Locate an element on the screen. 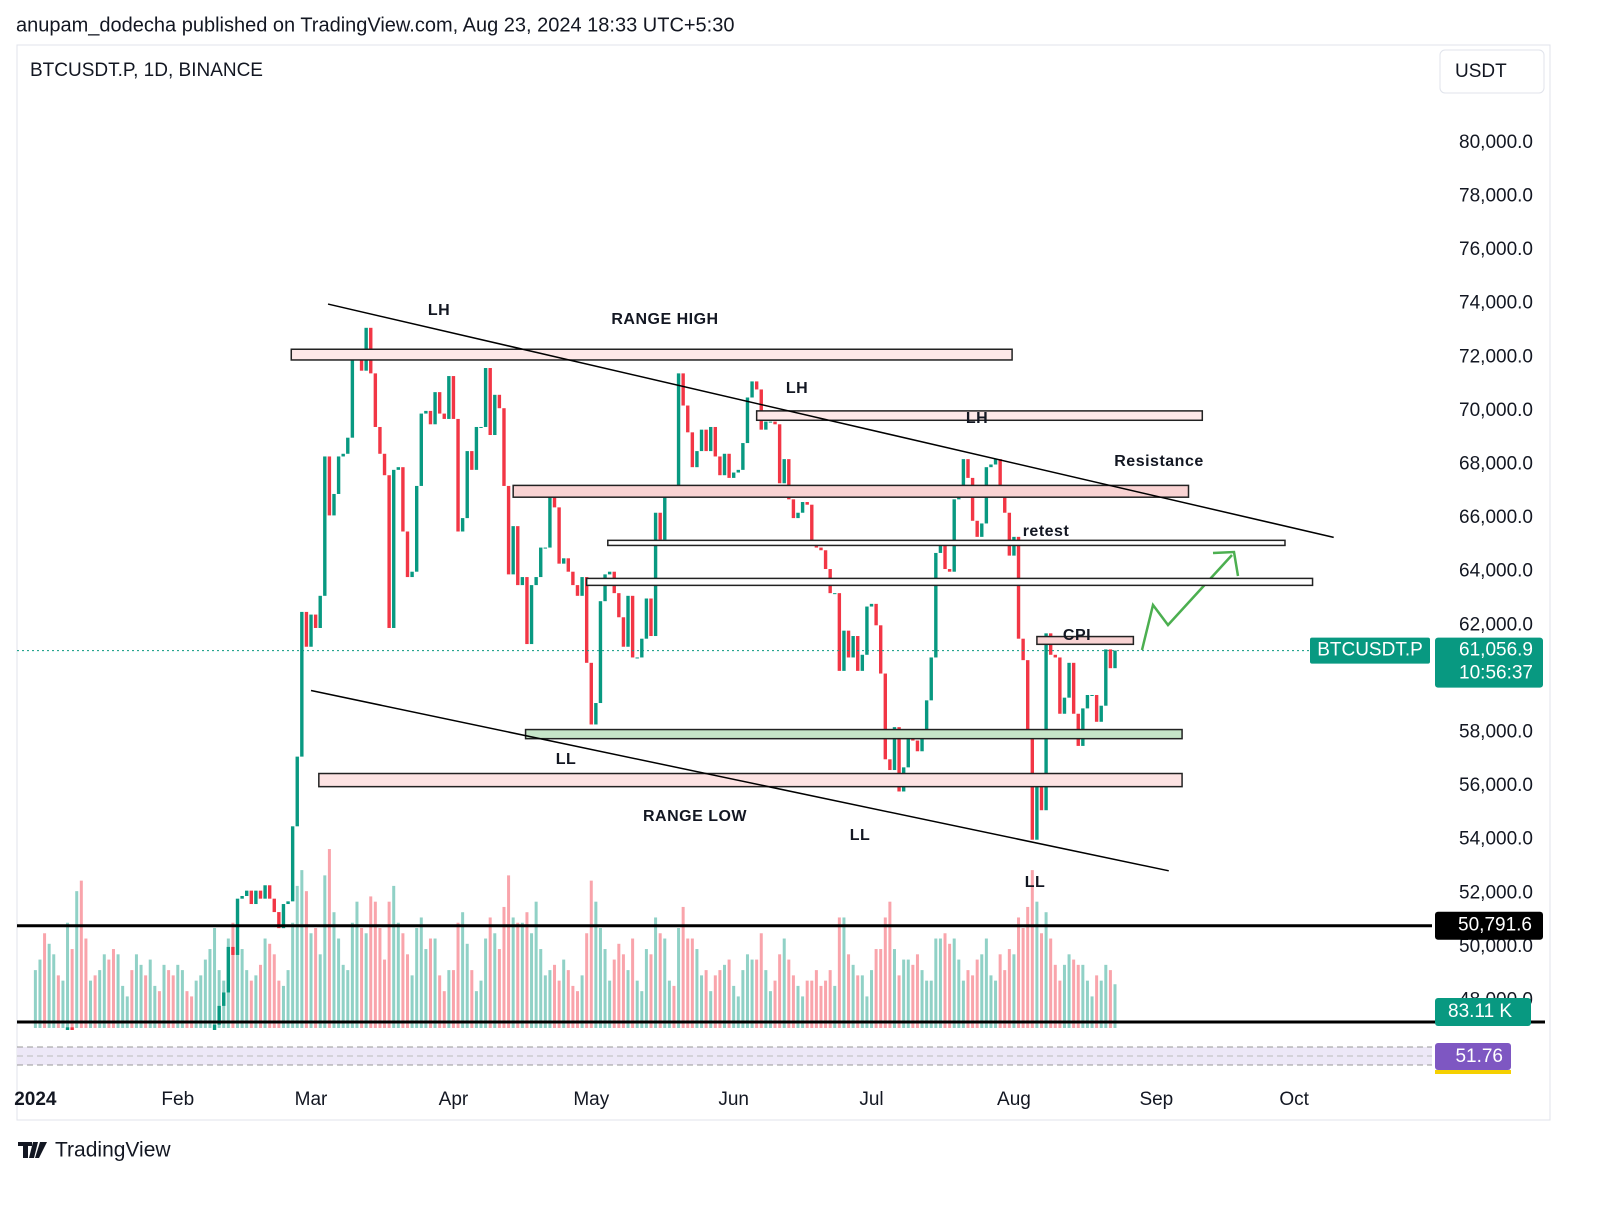 Image resolution: width=1600 pixels, height=1208 pixels. x-tick-label: Jul is located at coordinates (871, 1099).